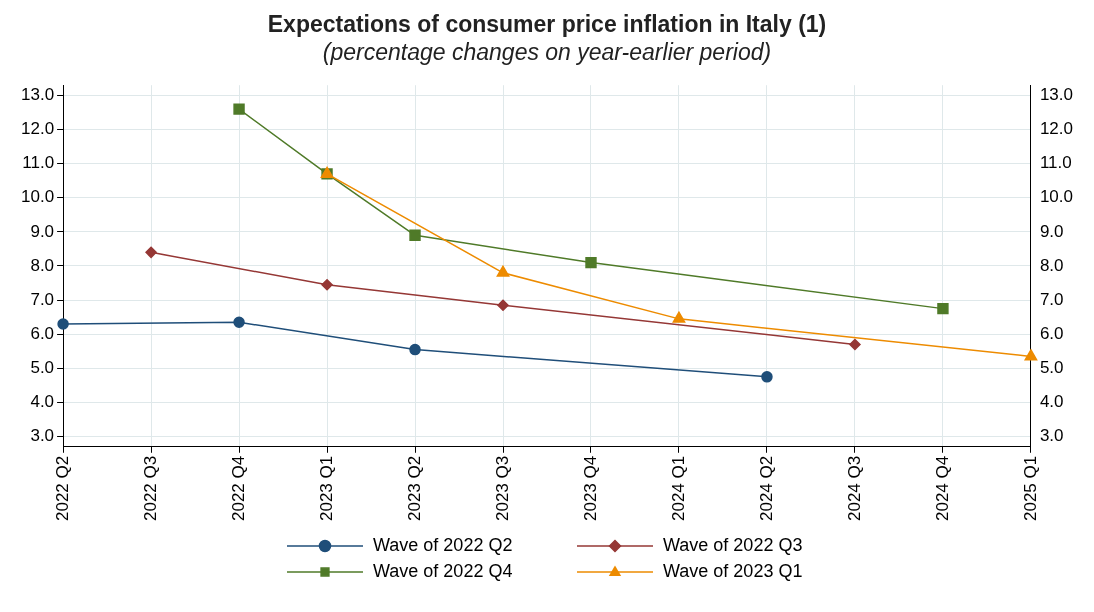 This screenshot has width=1094, height=612. I want to click on x-tick-label: 2025 Q1, so click(1030, 488).